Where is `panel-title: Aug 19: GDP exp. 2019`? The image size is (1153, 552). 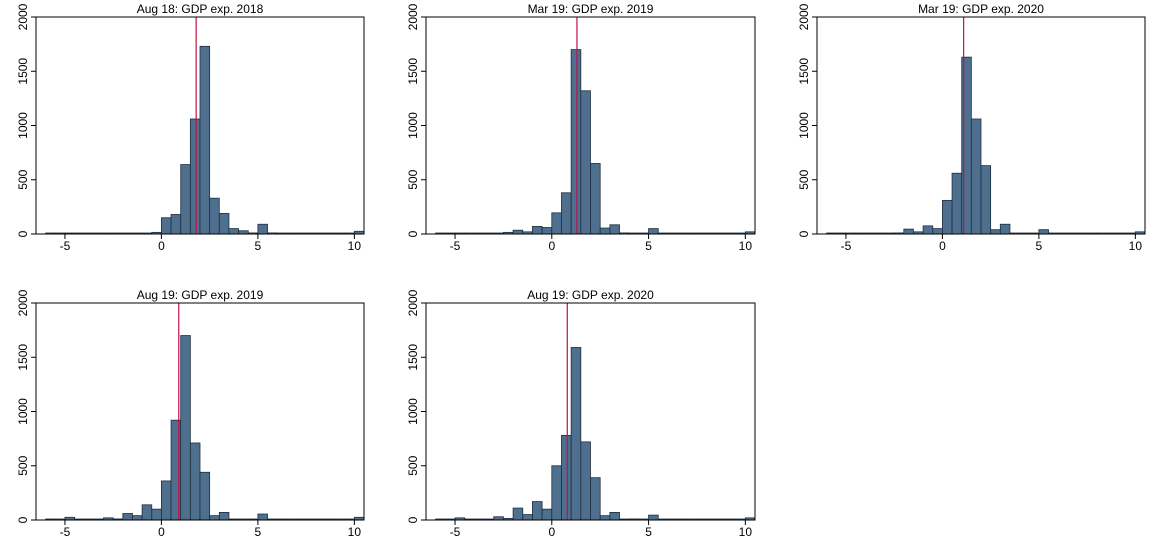
panel-title: Aug 19: GDP exp. 2019 is located at coordinates (200, 295).